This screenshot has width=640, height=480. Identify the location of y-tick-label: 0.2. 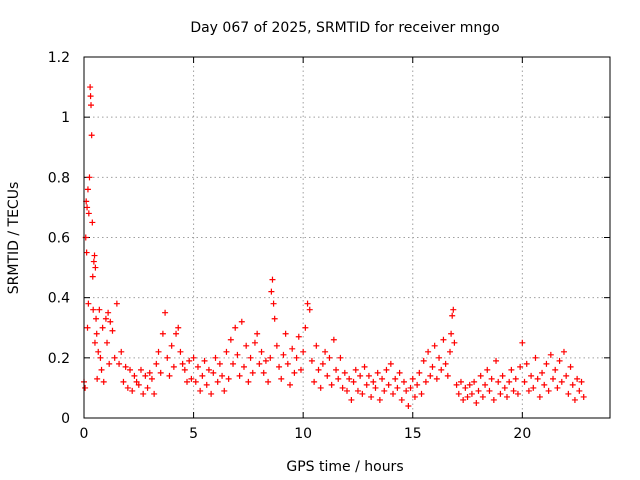
(59, 359).